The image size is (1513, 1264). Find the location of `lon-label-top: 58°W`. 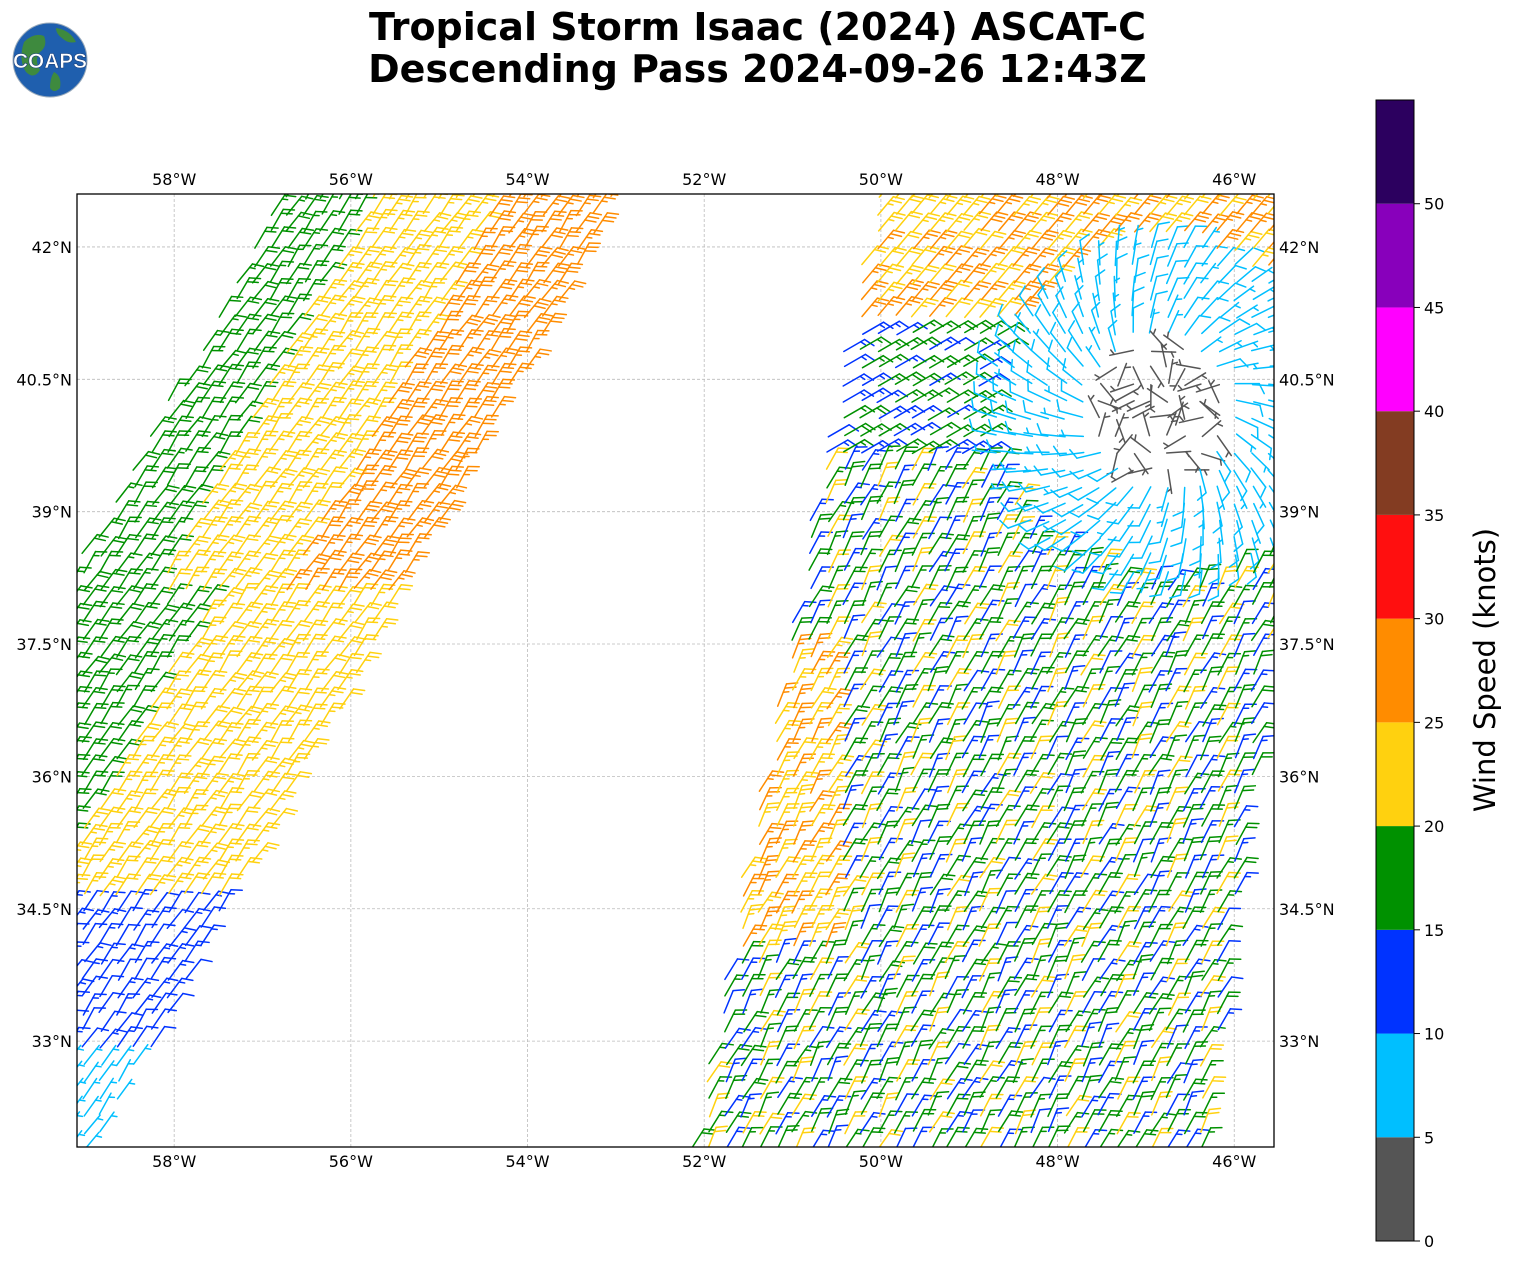

lon-label-top: 58°W is located at coordinates (174, 179).